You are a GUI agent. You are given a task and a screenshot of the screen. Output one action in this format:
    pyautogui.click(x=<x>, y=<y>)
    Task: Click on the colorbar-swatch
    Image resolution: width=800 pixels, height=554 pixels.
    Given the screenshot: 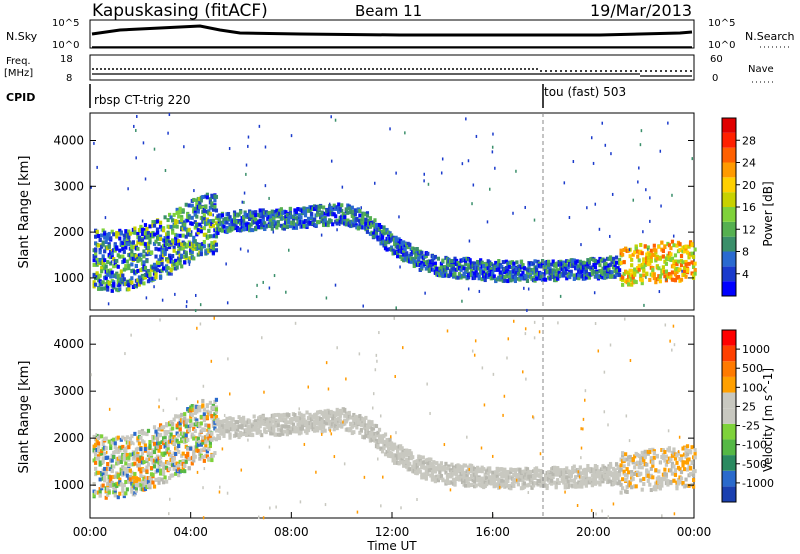 What is the action you would take?
    pyautogui.click(x=729, y=125)
    